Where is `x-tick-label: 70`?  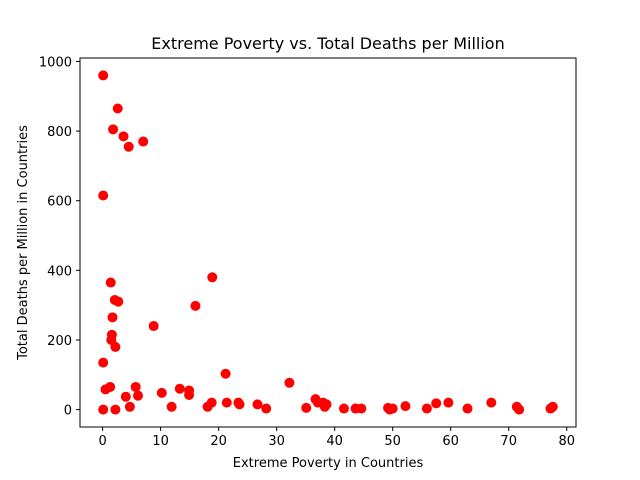
x-tick-label: 70 is located at coordinates (508, 441).